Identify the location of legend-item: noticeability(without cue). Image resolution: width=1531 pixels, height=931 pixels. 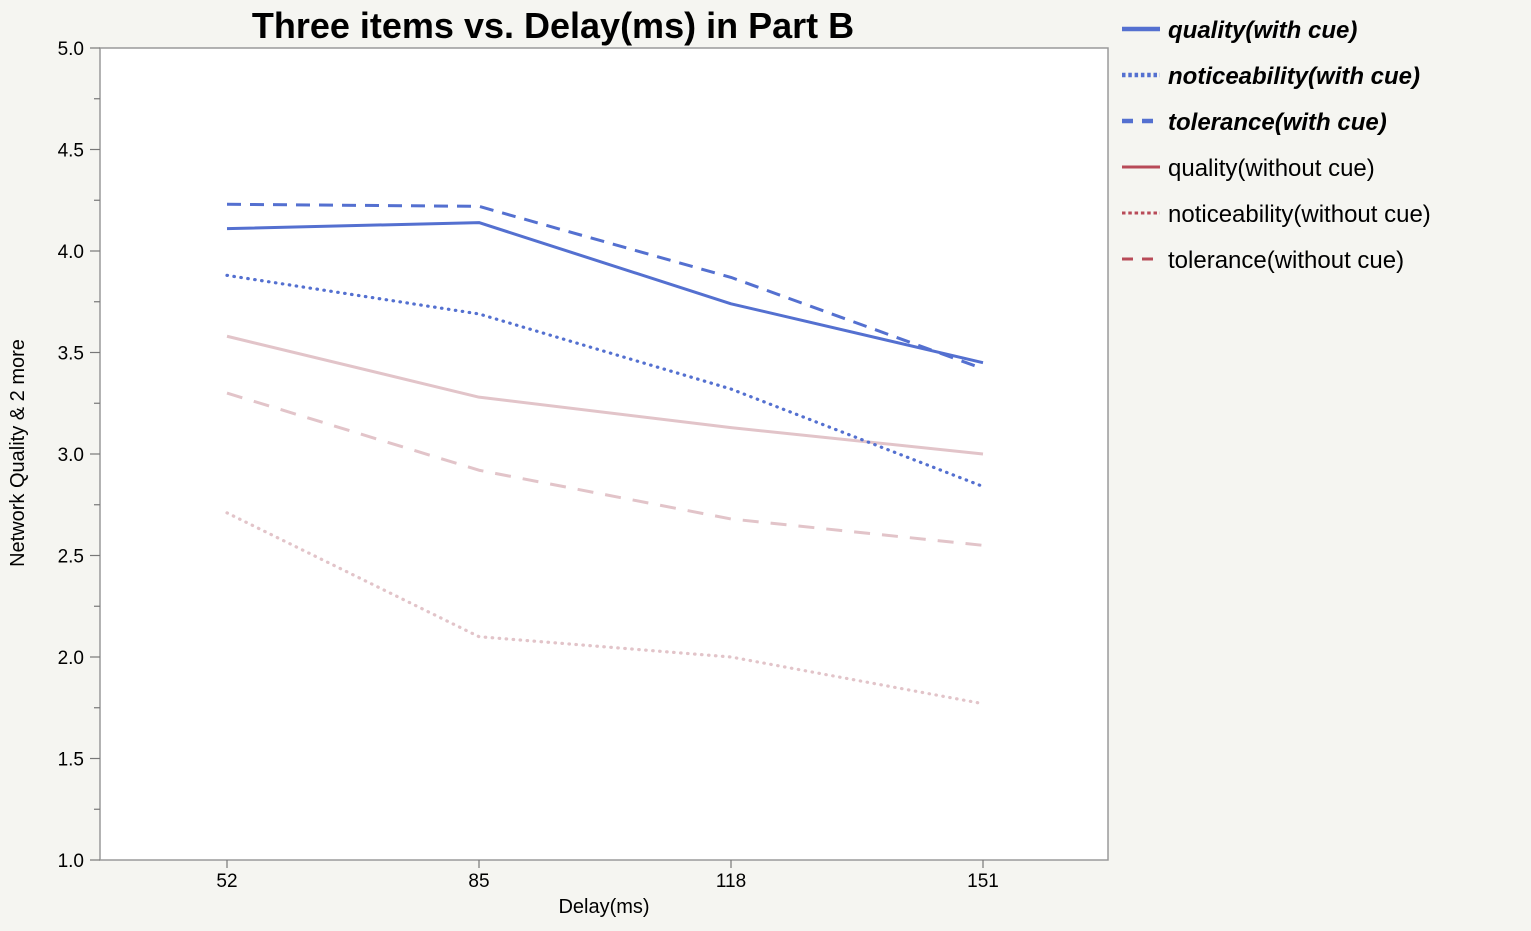
(1276, 214).